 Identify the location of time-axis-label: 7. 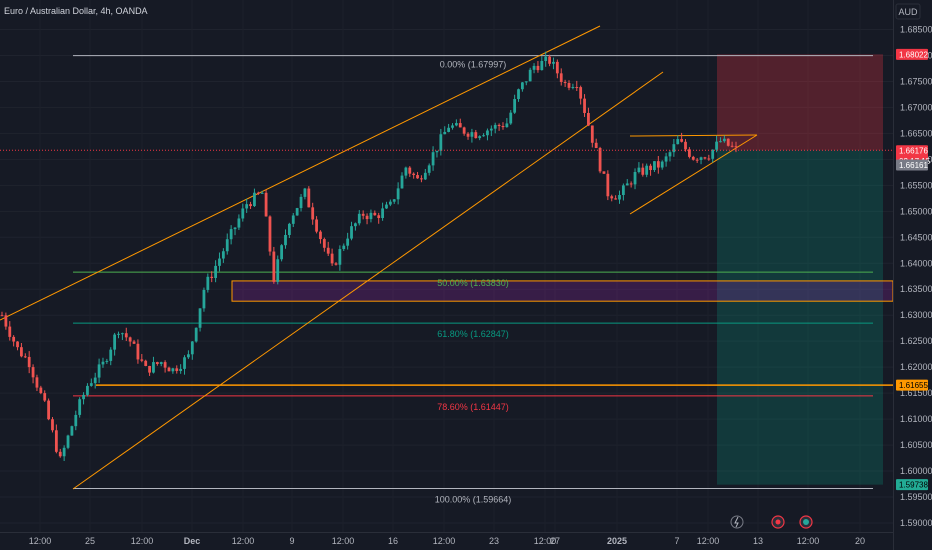
(676, 541).